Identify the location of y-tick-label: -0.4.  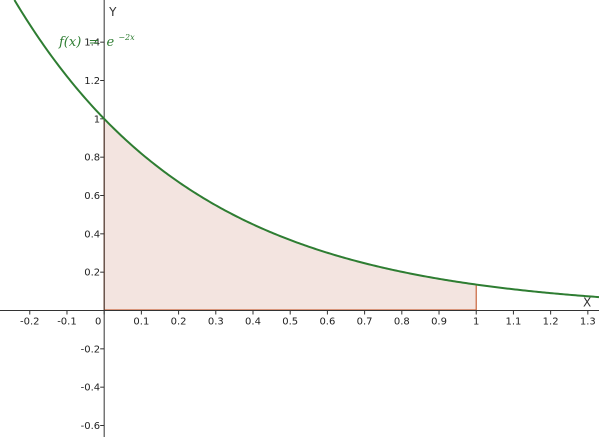
(91, 388).